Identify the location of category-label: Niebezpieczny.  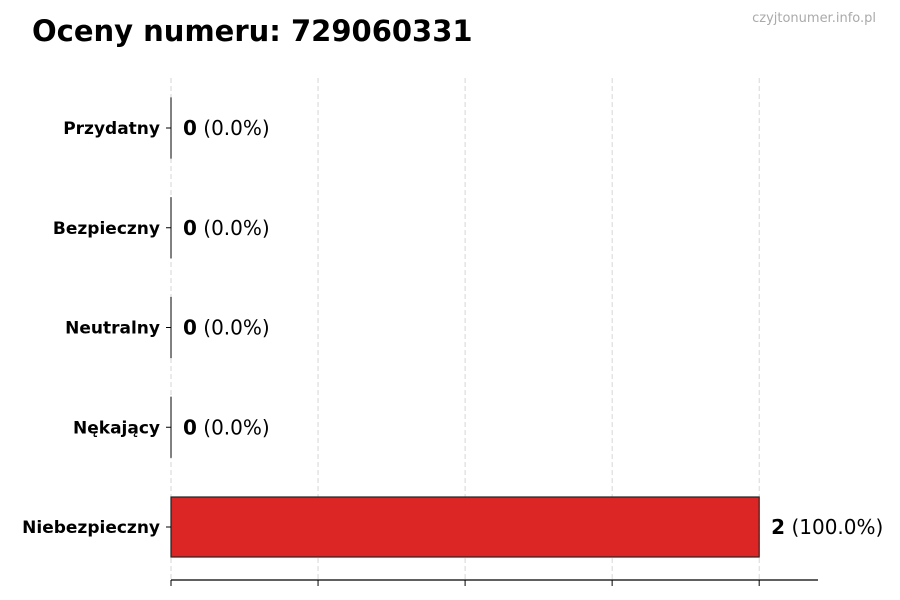
(91, 528).